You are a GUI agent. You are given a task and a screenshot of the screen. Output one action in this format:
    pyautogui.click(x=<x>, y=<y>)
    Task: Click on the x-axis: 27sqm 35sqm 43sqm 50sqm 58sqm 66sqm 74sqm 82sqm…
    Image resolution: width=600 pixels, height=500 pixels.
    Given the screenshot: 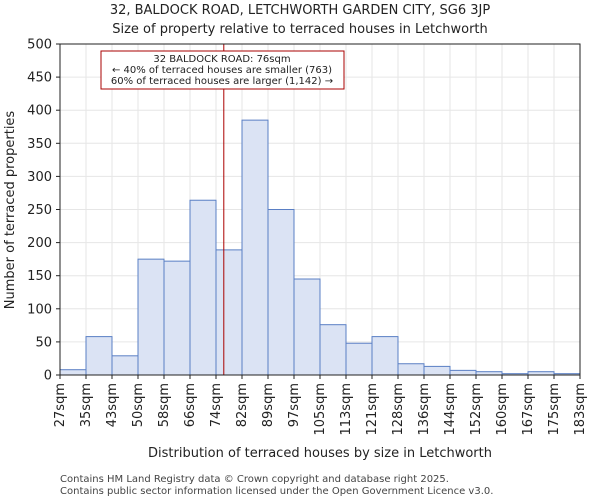 What is the action you would take?
    pyautogui.click(x=320, y=405)
    